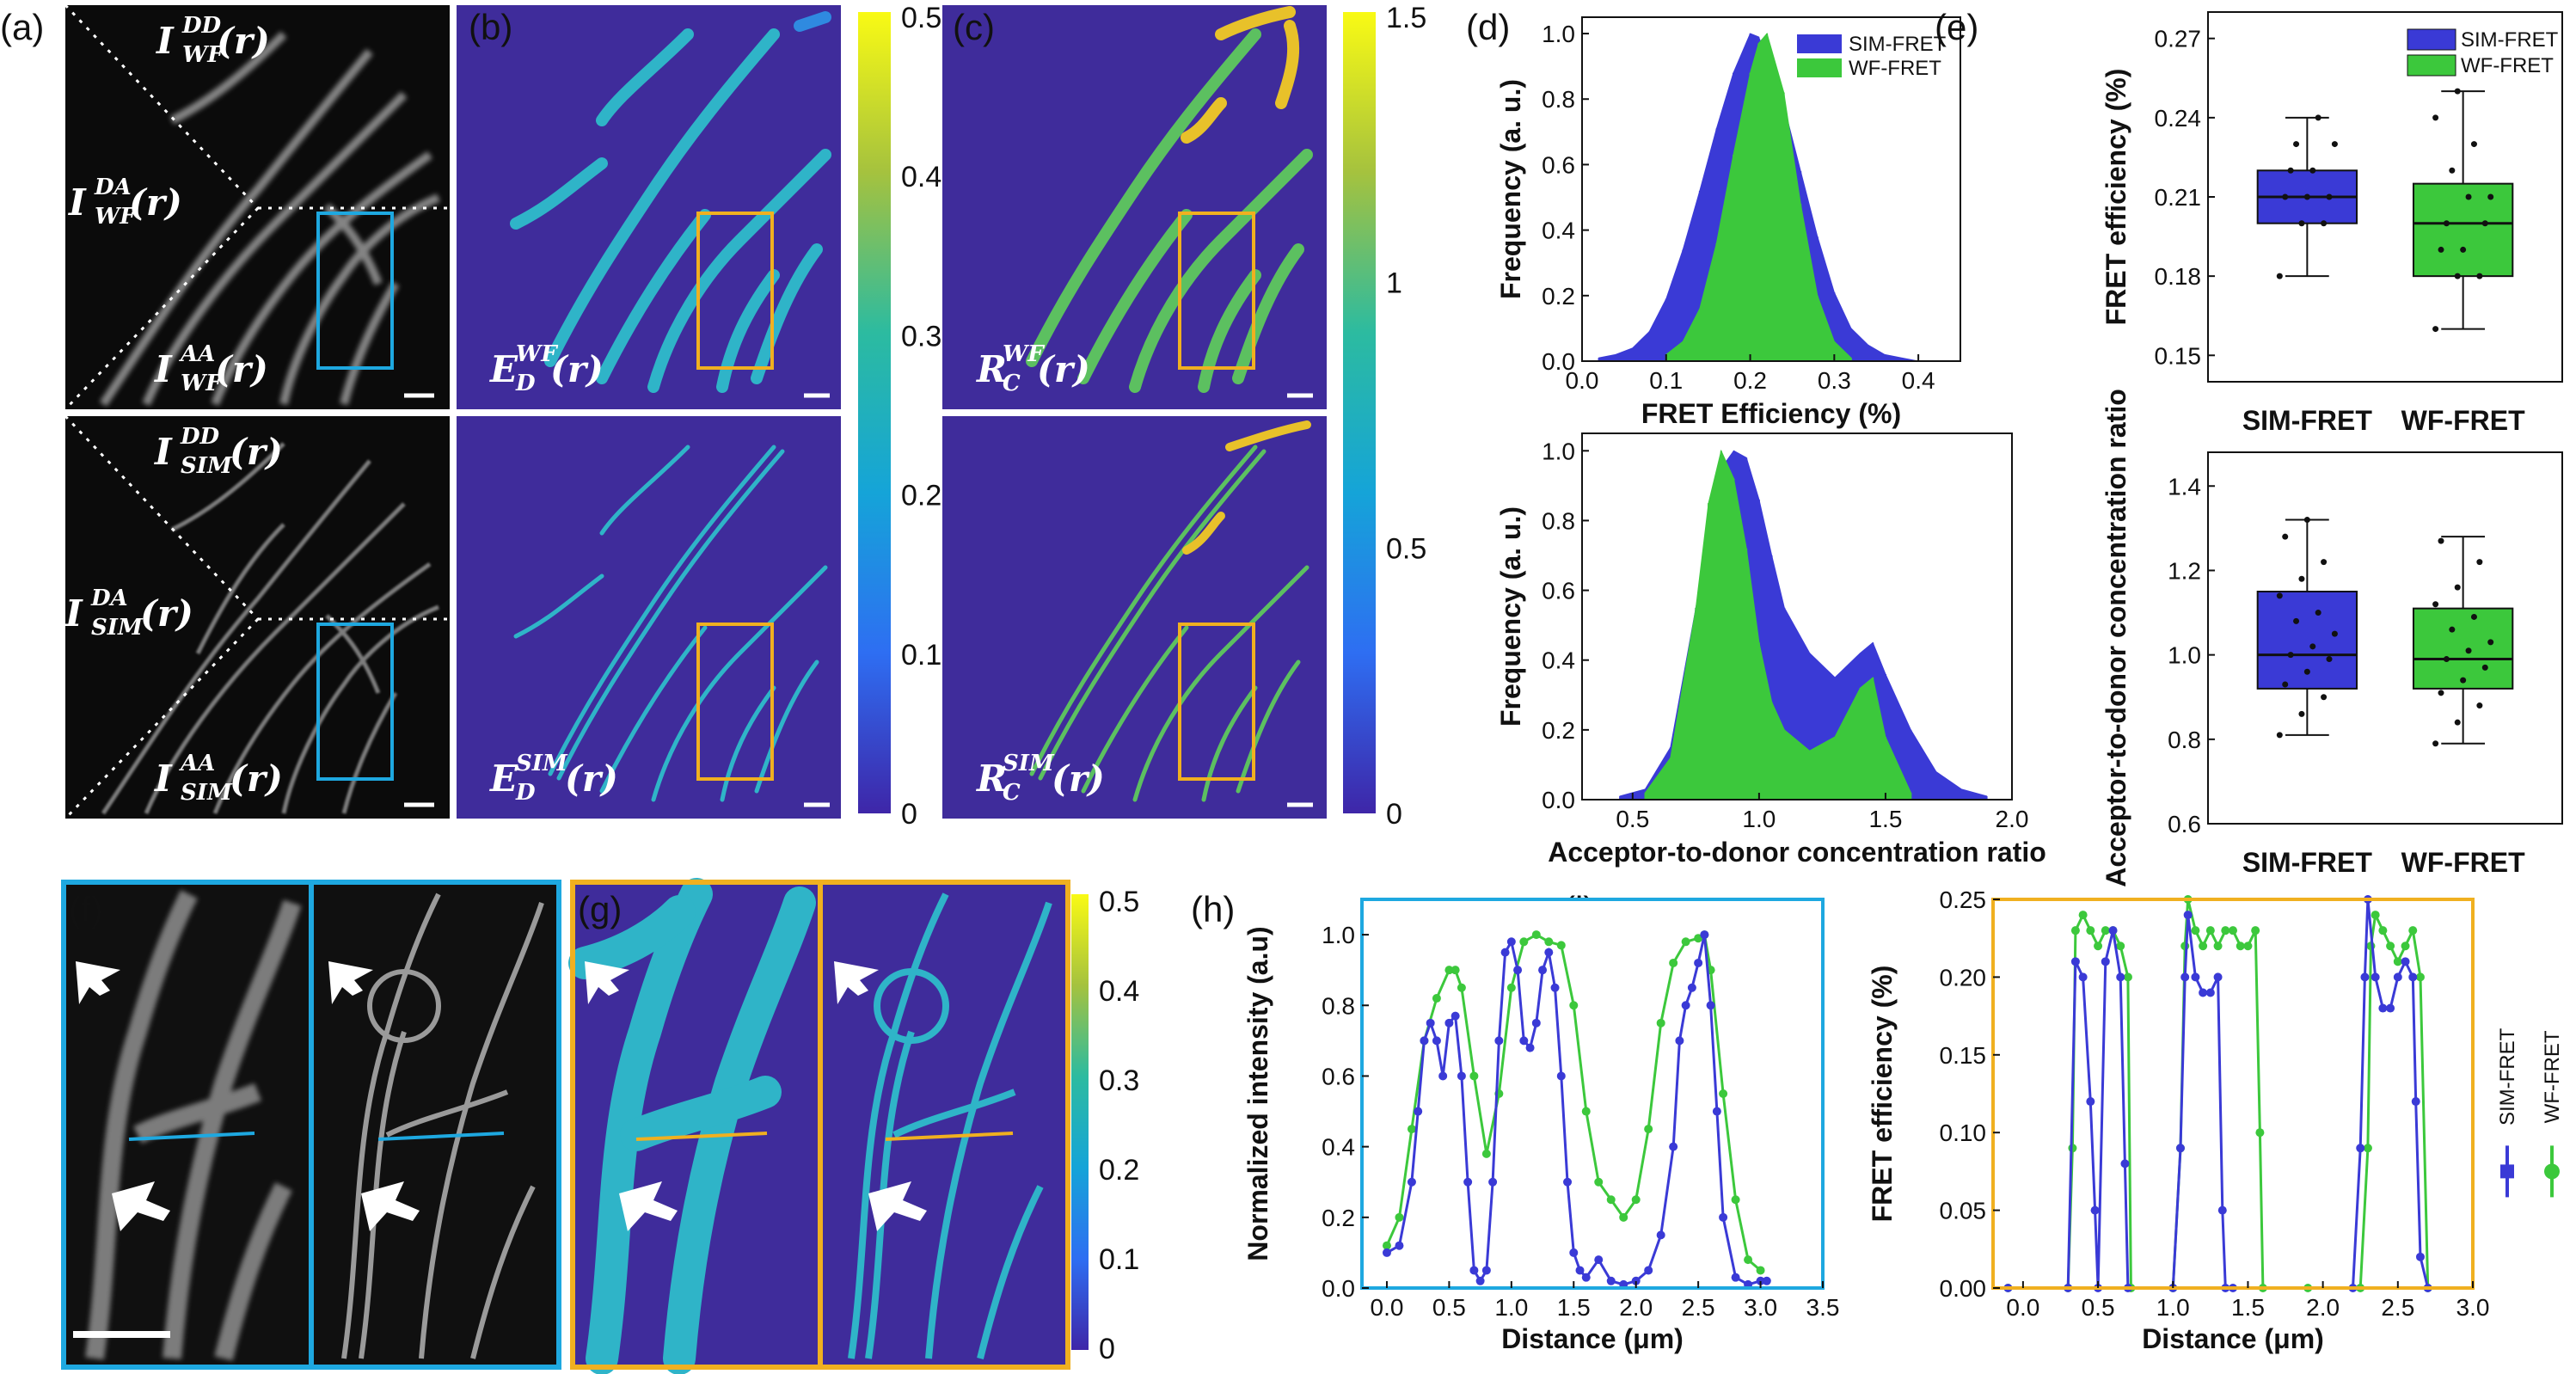  Describe the element at coordinates (257, 207) in the screenshot. I see `panel-a-top` at that location.